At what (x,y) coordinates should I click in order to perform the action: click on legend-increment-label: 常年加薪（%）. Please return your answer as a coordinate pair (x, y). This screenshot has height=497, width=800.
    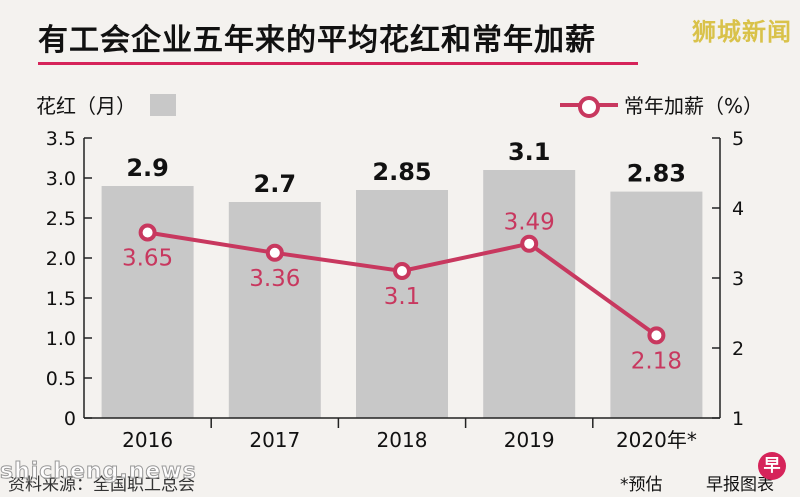
    Looking at the image, I should click on (694, 106).